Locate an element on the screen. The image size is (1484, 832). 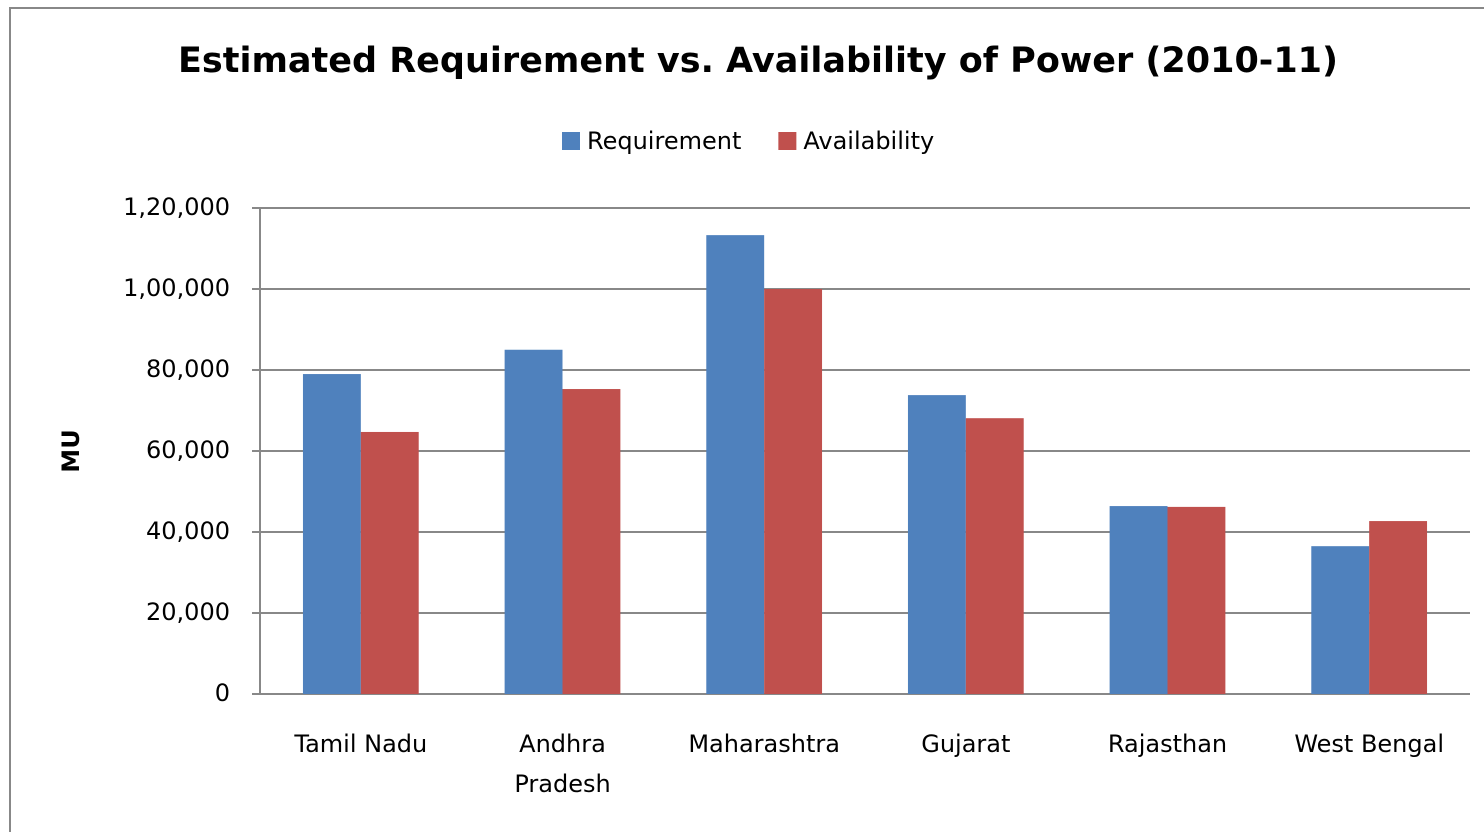
y-tick-label: 80,000 is located at coordinates (188, 369).